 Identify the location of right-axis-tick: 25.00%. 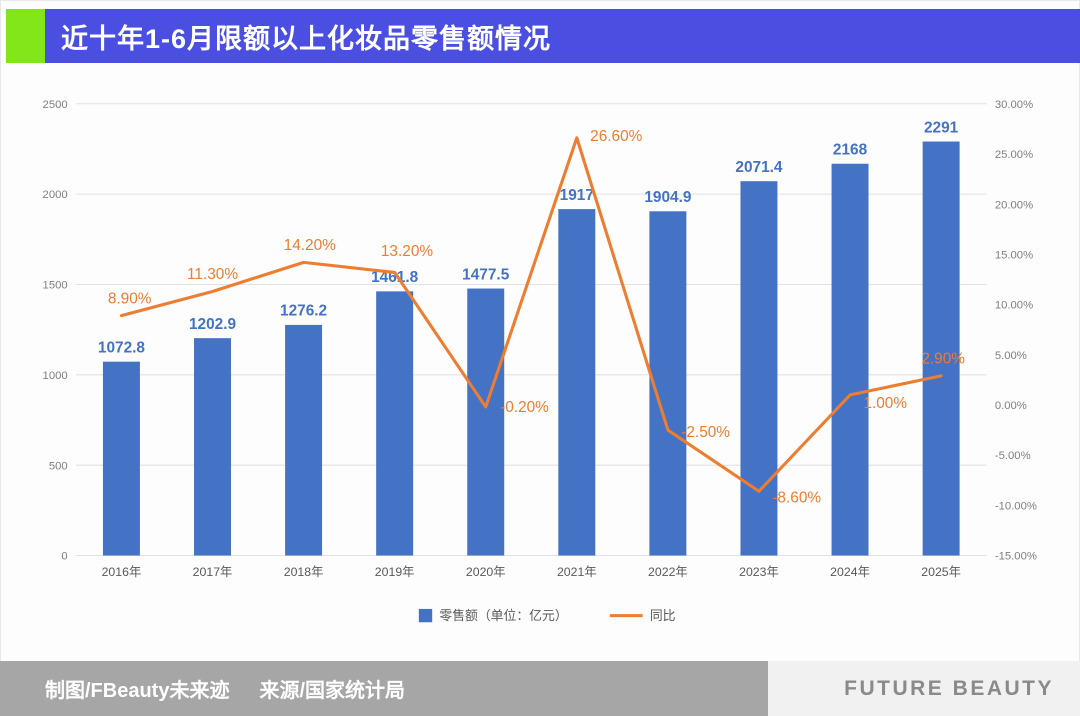
(1014, 155).